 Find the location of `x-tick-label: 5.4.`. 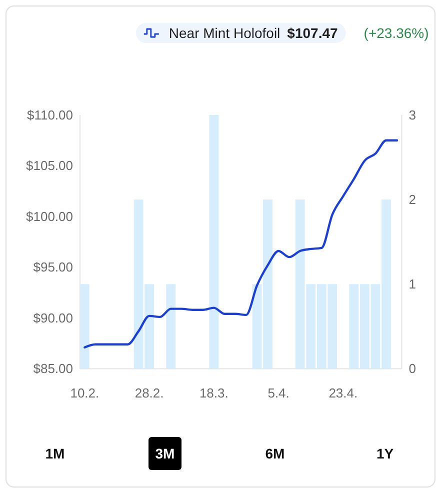

x-tick-label: 5.4. is located at coordinates (279, 393).